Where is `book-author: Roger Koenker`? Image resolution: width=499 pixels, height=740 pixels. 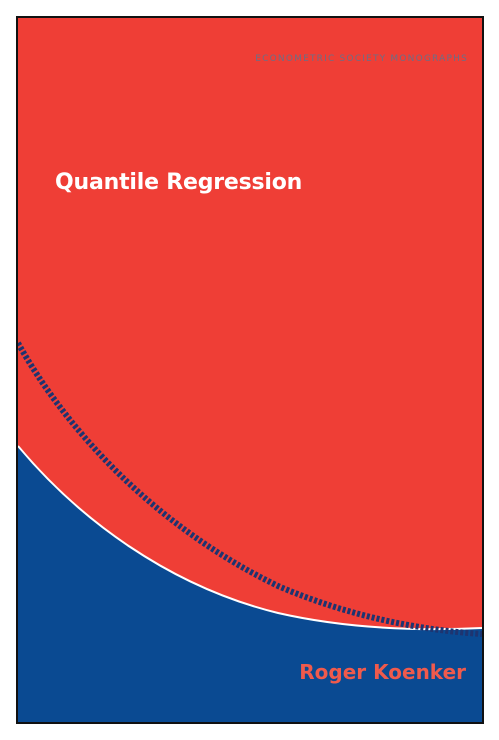 book-author: Roger Koenker is located at coordinates (382, 672).